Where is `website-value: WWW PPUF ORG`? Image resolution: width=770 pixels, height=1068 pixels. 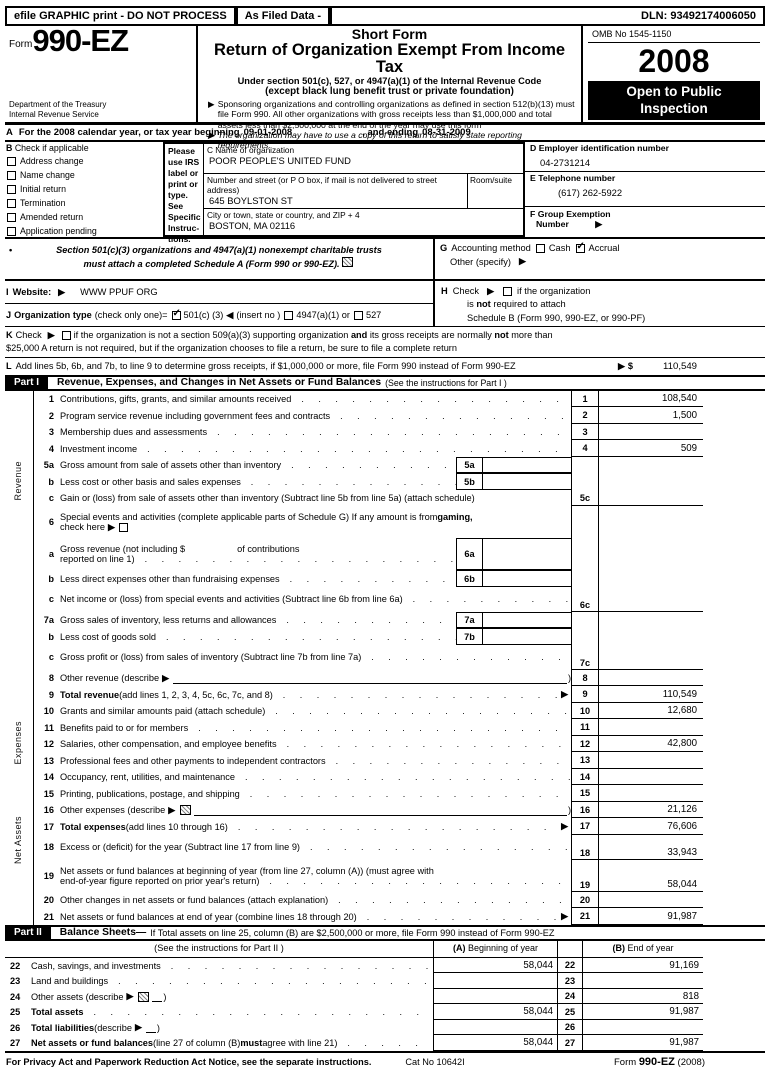 website-value: WWW PPUF ORG is located at coordinates (119, 292).